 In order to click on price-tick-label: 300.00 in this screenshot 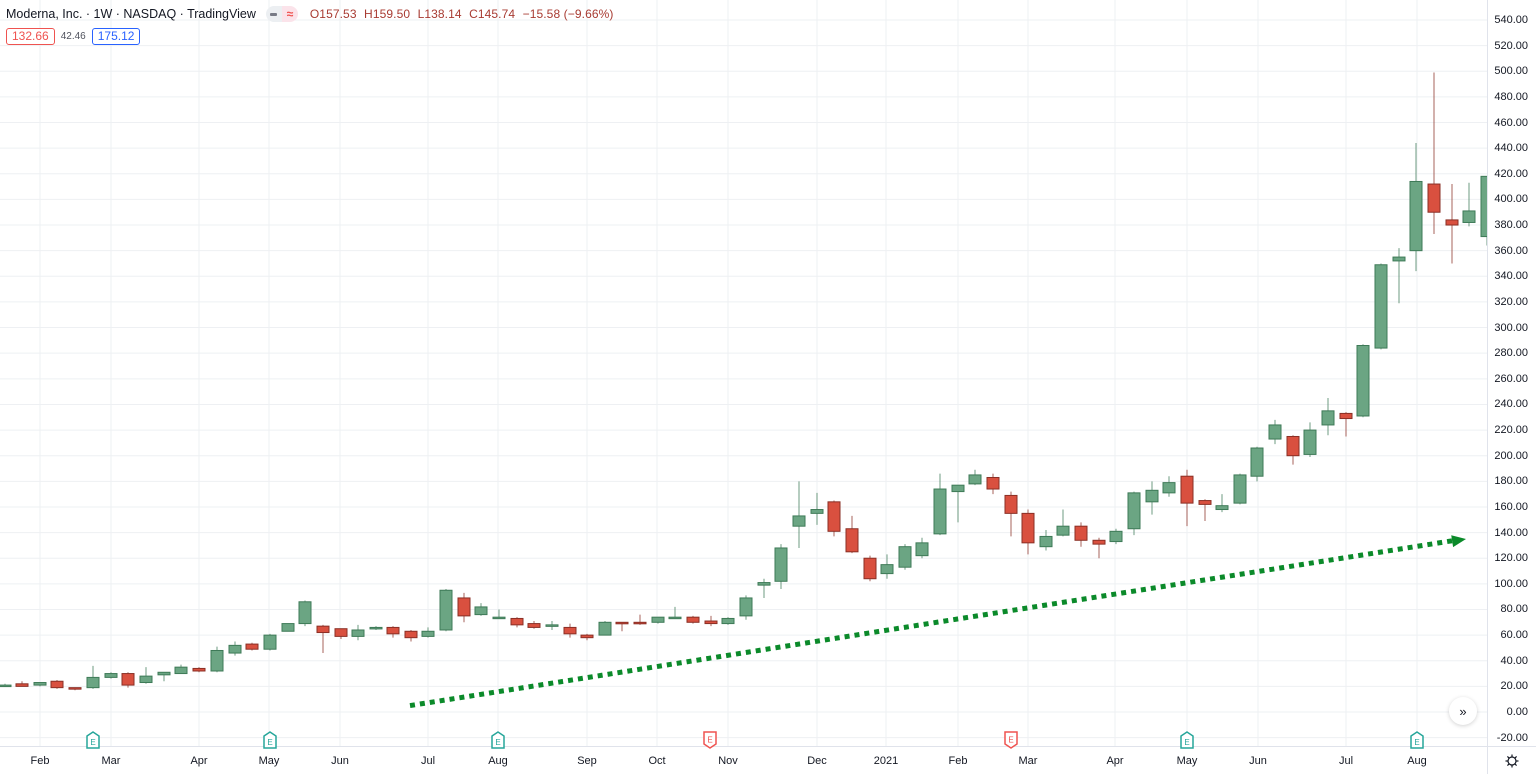, I will do `click(1511, 327)`.